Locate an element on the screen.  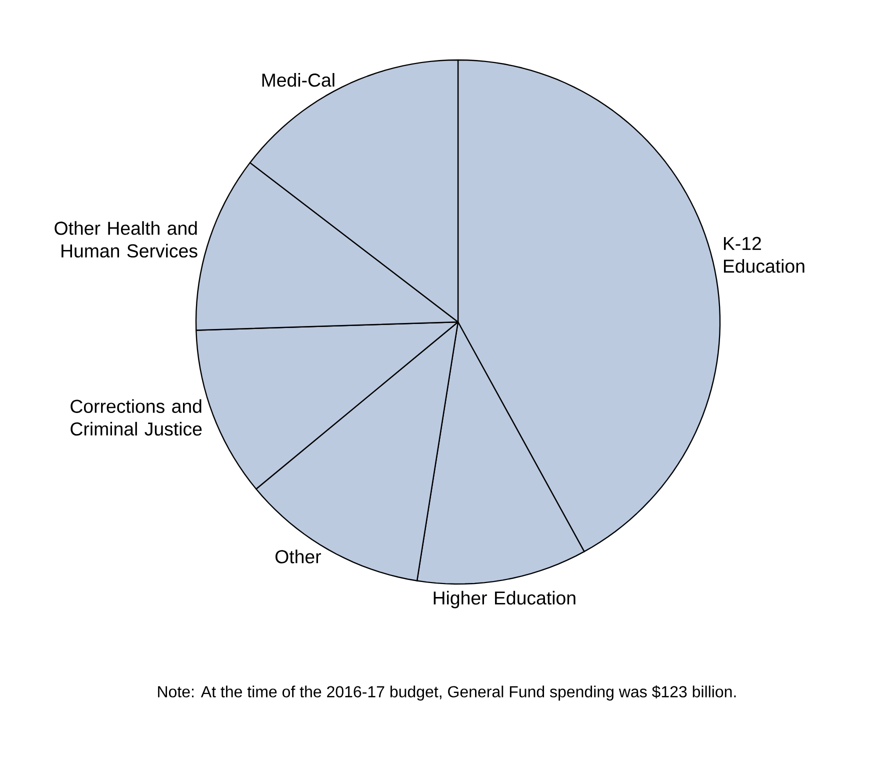
slice-label: Other Health and Human Services is located at coordinates (126, 239).